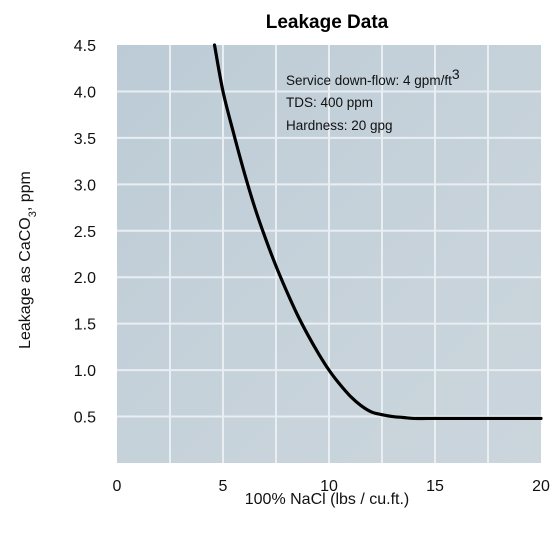 Image resolution: width=554 pixels, height=534 pixels. What do you see at coordinates (85, 92) in the screenshot?
I see `y-tick-label: 4.0` at bounding box center [85, 92].